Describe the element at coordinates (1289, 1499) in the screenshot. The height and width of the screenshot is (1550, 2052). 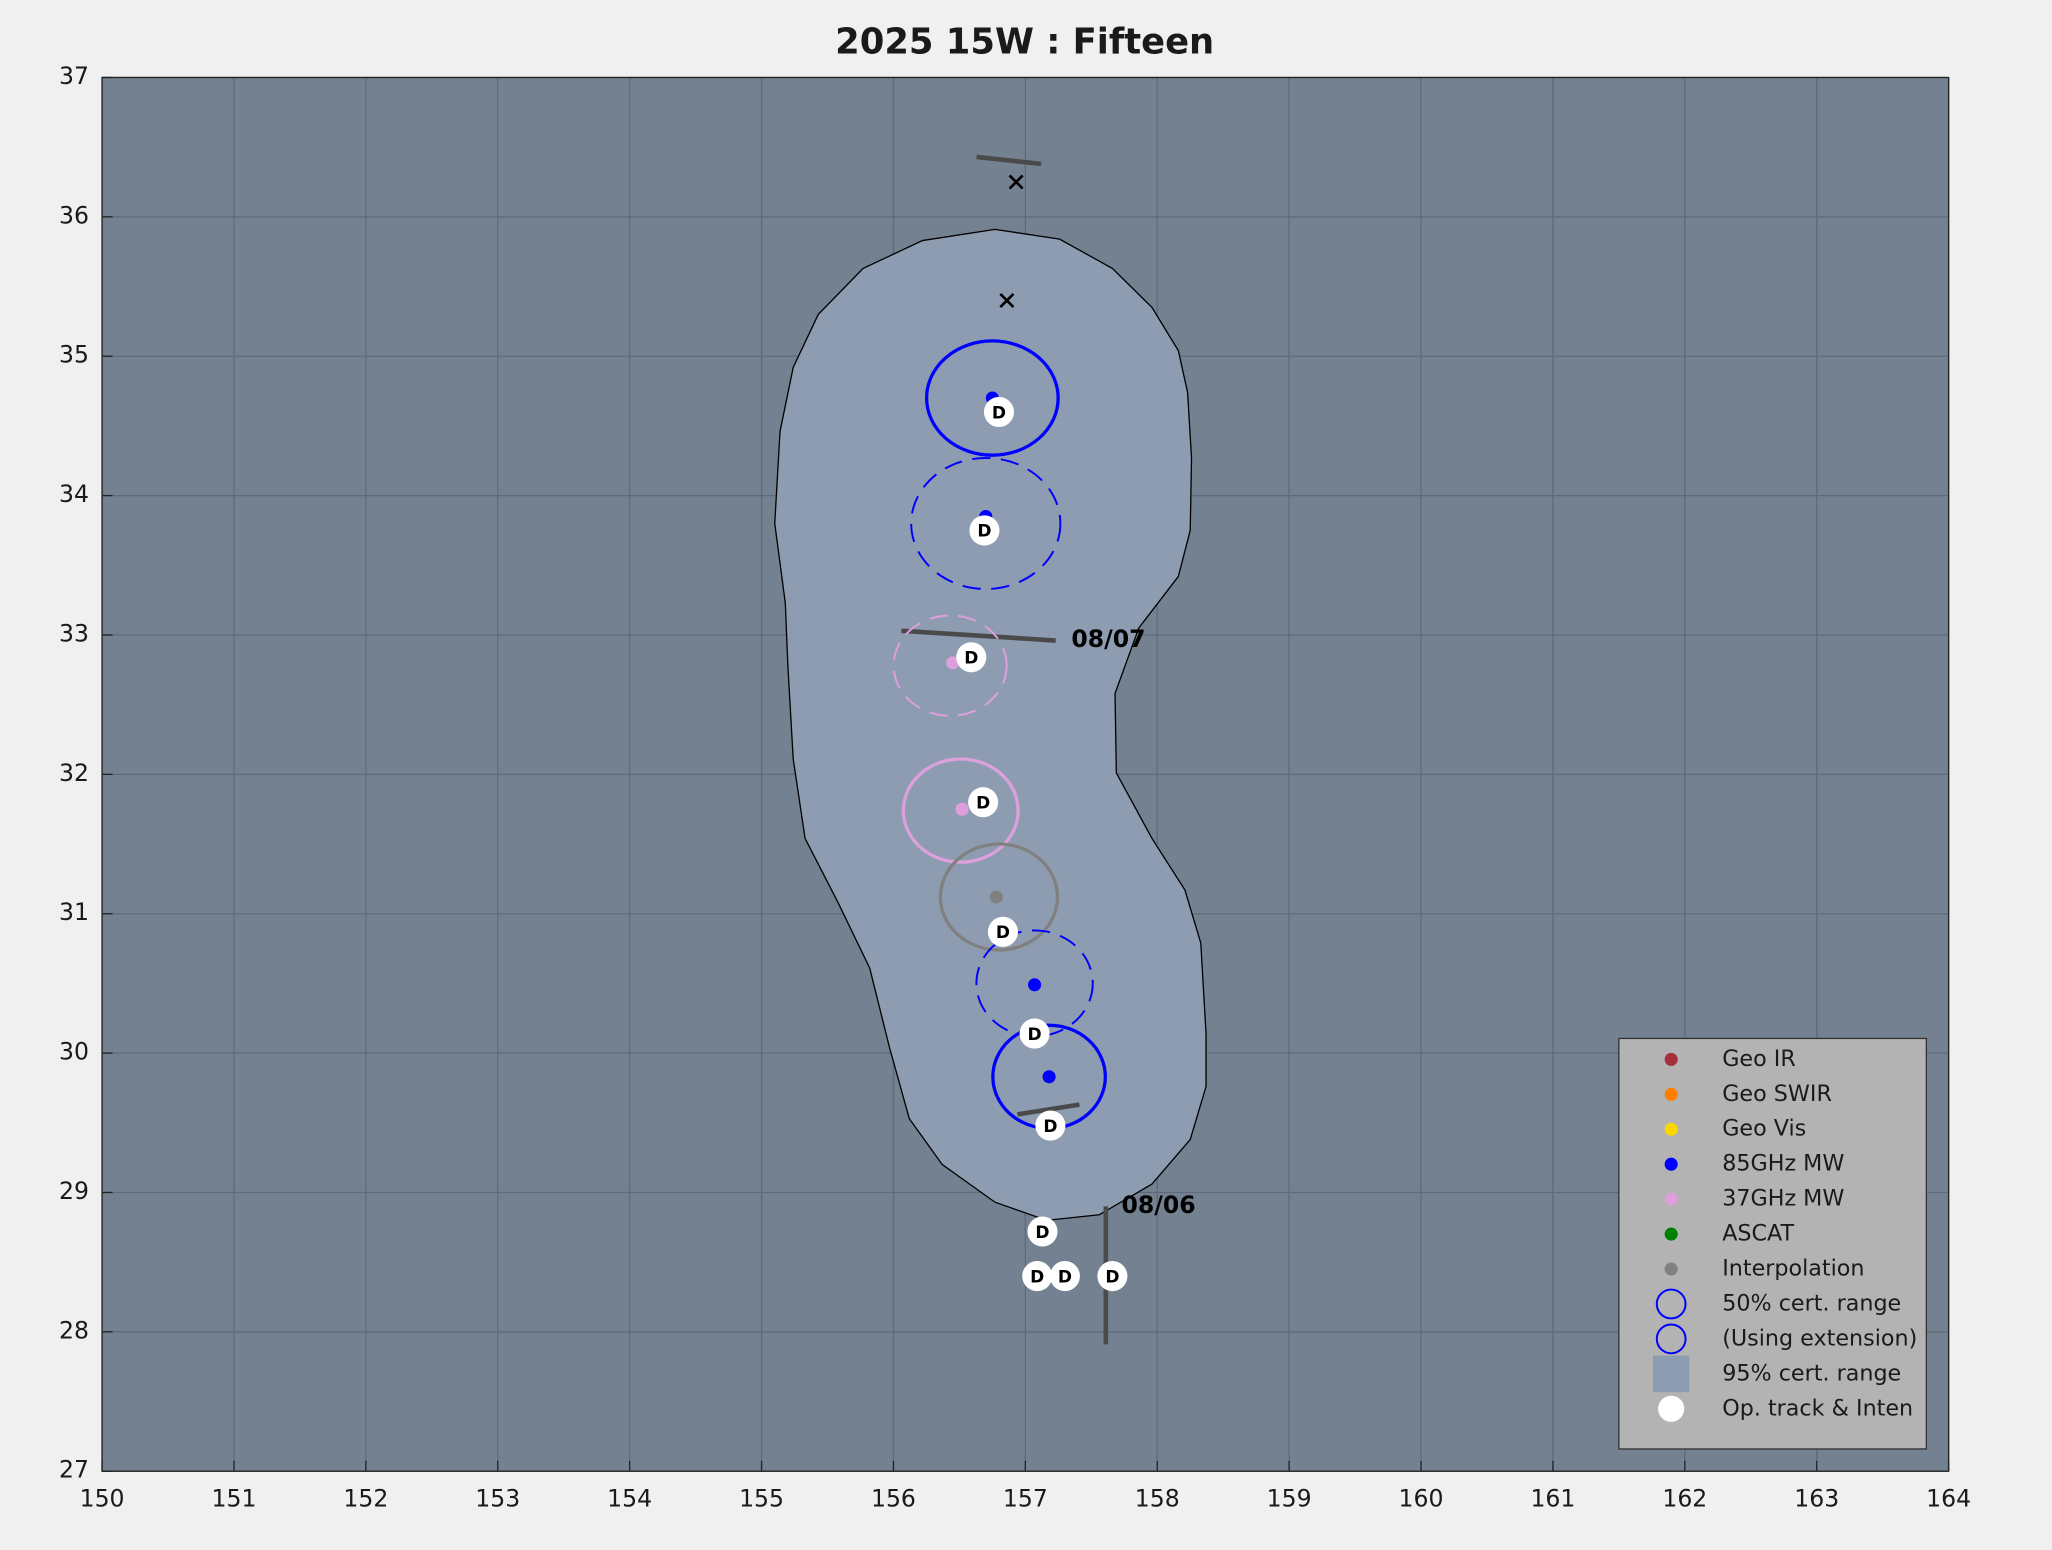
I see `x-tick-label: 159` at that location.